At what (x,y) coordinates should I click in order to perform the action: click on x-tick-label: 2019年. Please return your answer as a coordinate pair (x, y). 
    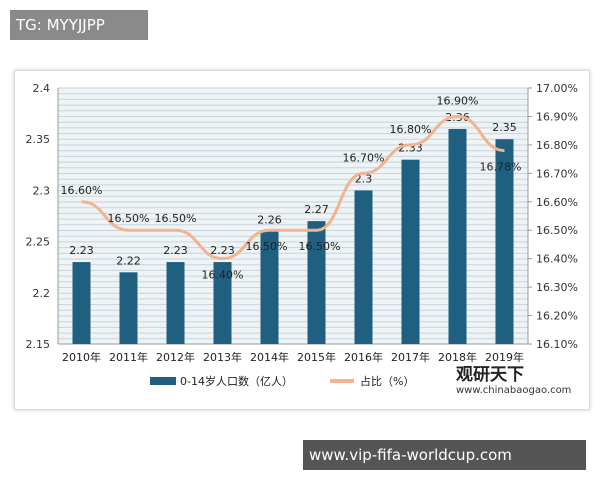
    Looking at the image, I should click on (504, 357).